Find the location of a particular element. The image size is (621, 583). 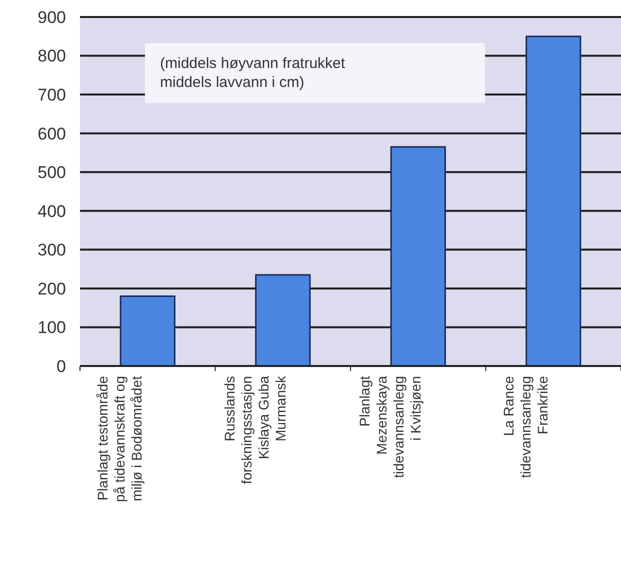

y-tick-label: 900 is located at coordinates (52, 17).